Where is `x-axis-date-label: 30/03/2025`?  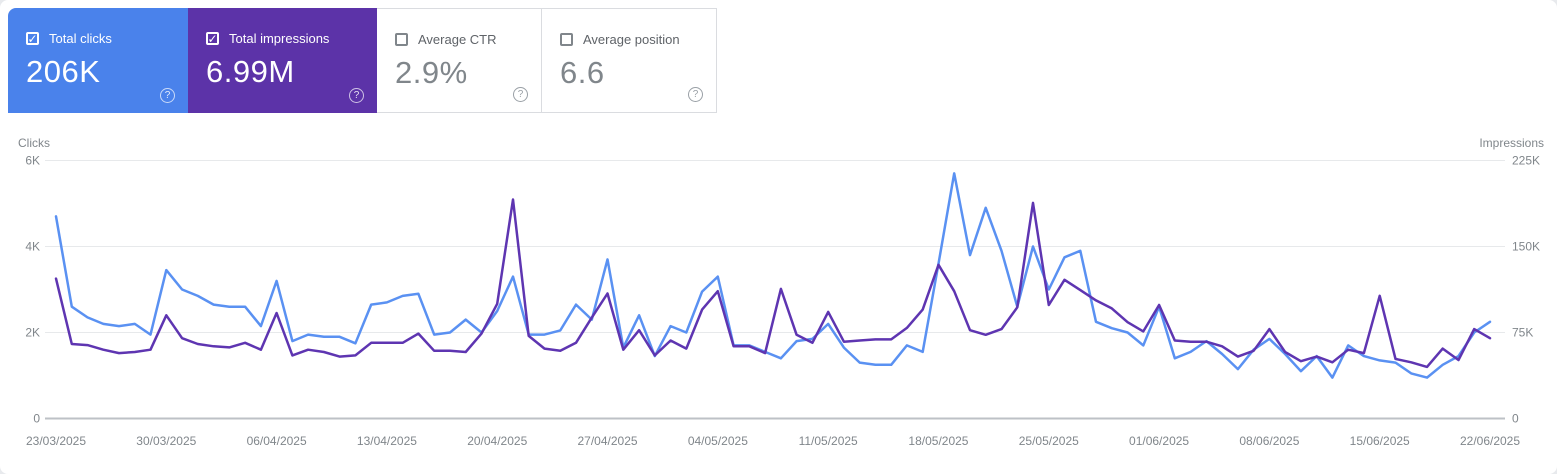 x-axis-date-label: 30/03/2025 is located at coordinates (166, 441).